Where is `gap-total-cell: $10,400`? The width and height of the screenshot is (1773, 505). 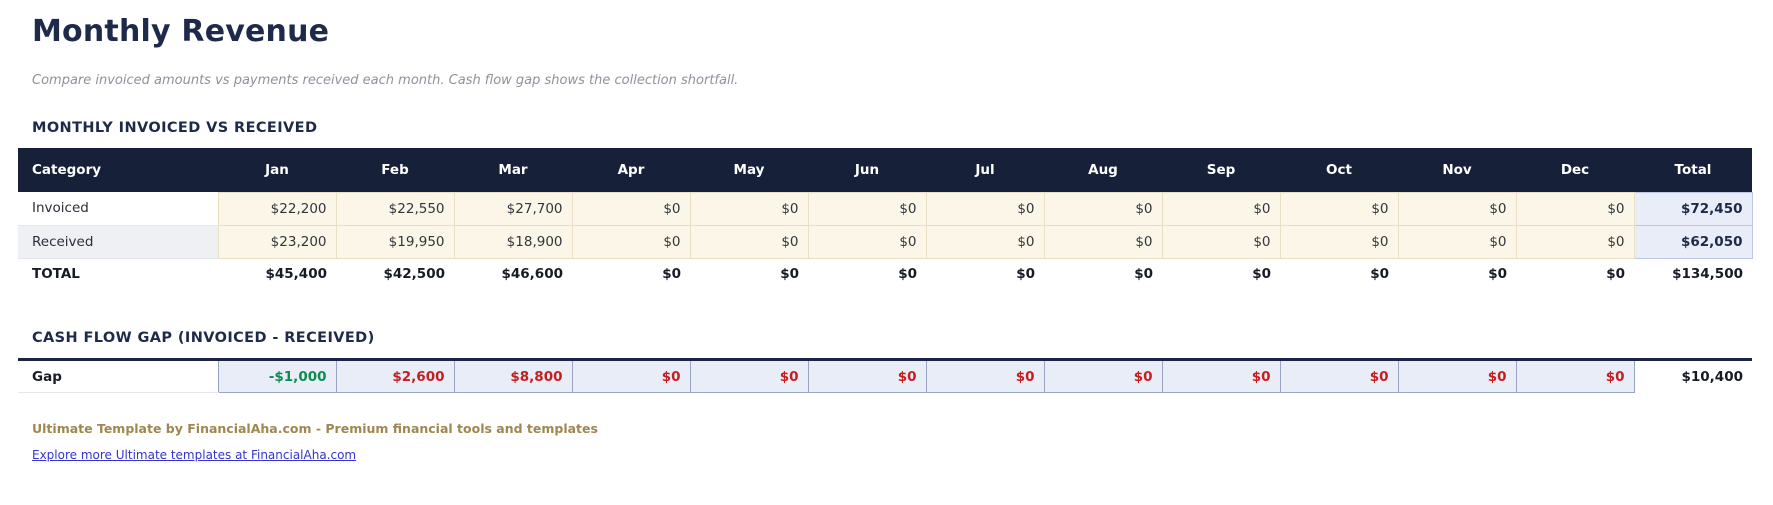
gap-total-cell: $10,400 is located at coordinates (1693, 376).